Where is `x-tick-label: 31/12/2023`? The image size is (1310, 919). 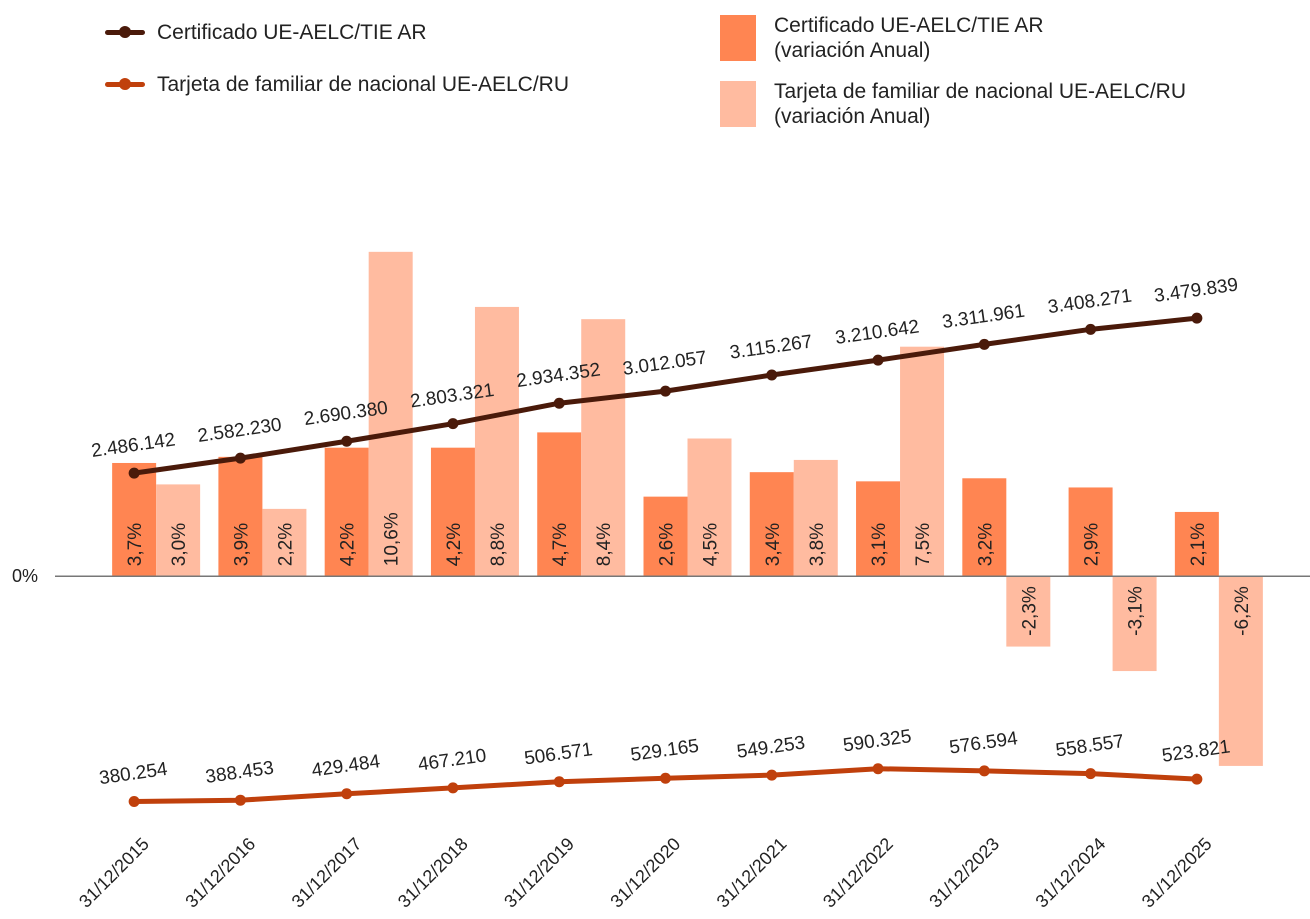
x-tick-label: 31/12/2023 is located at coordinates (964, 873).